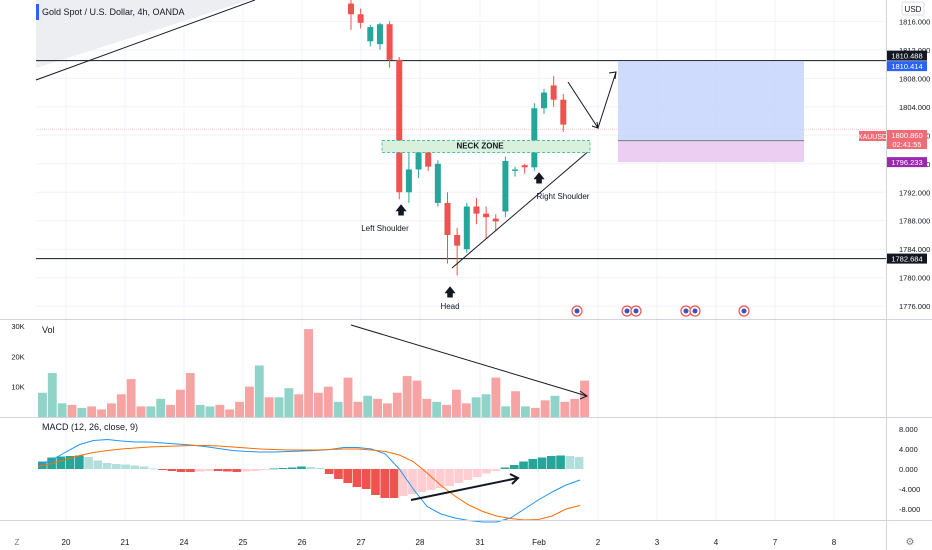 The height and width of the screenshot is (550, 932). Describe the element at coordinates (914, 278) in the screenshot. I see `price-tick-label: 1780.000` at that location.